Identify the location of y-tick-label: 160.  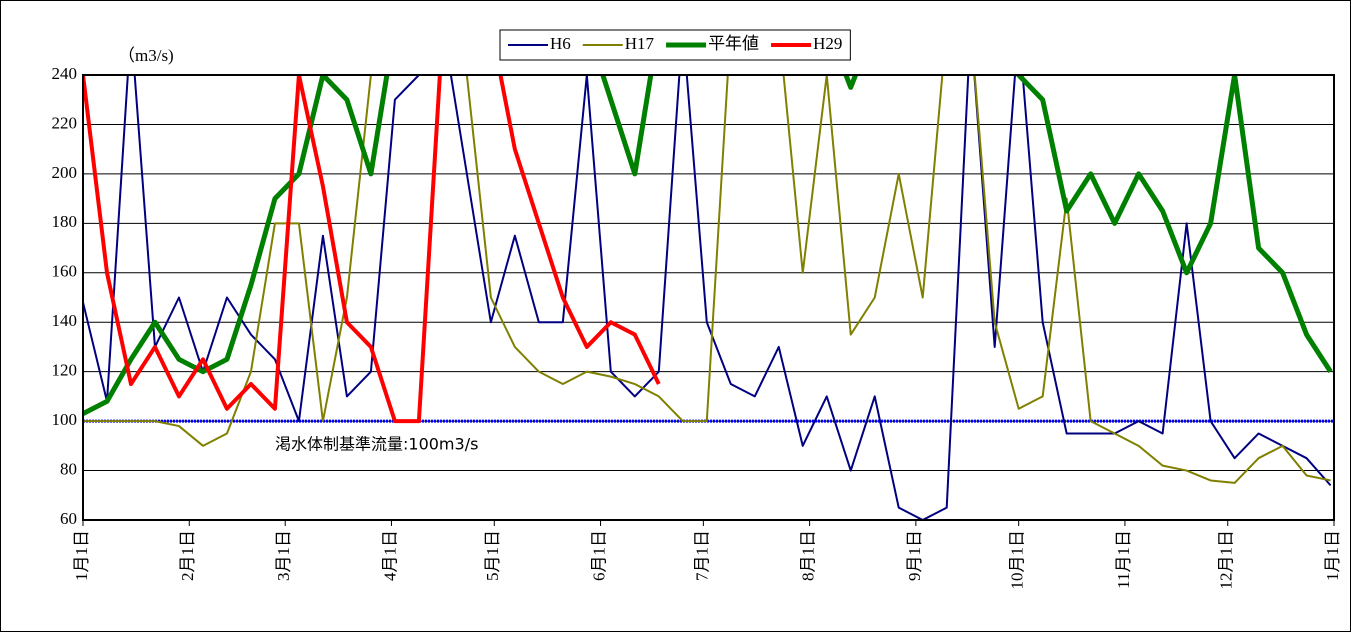
(65, 271).